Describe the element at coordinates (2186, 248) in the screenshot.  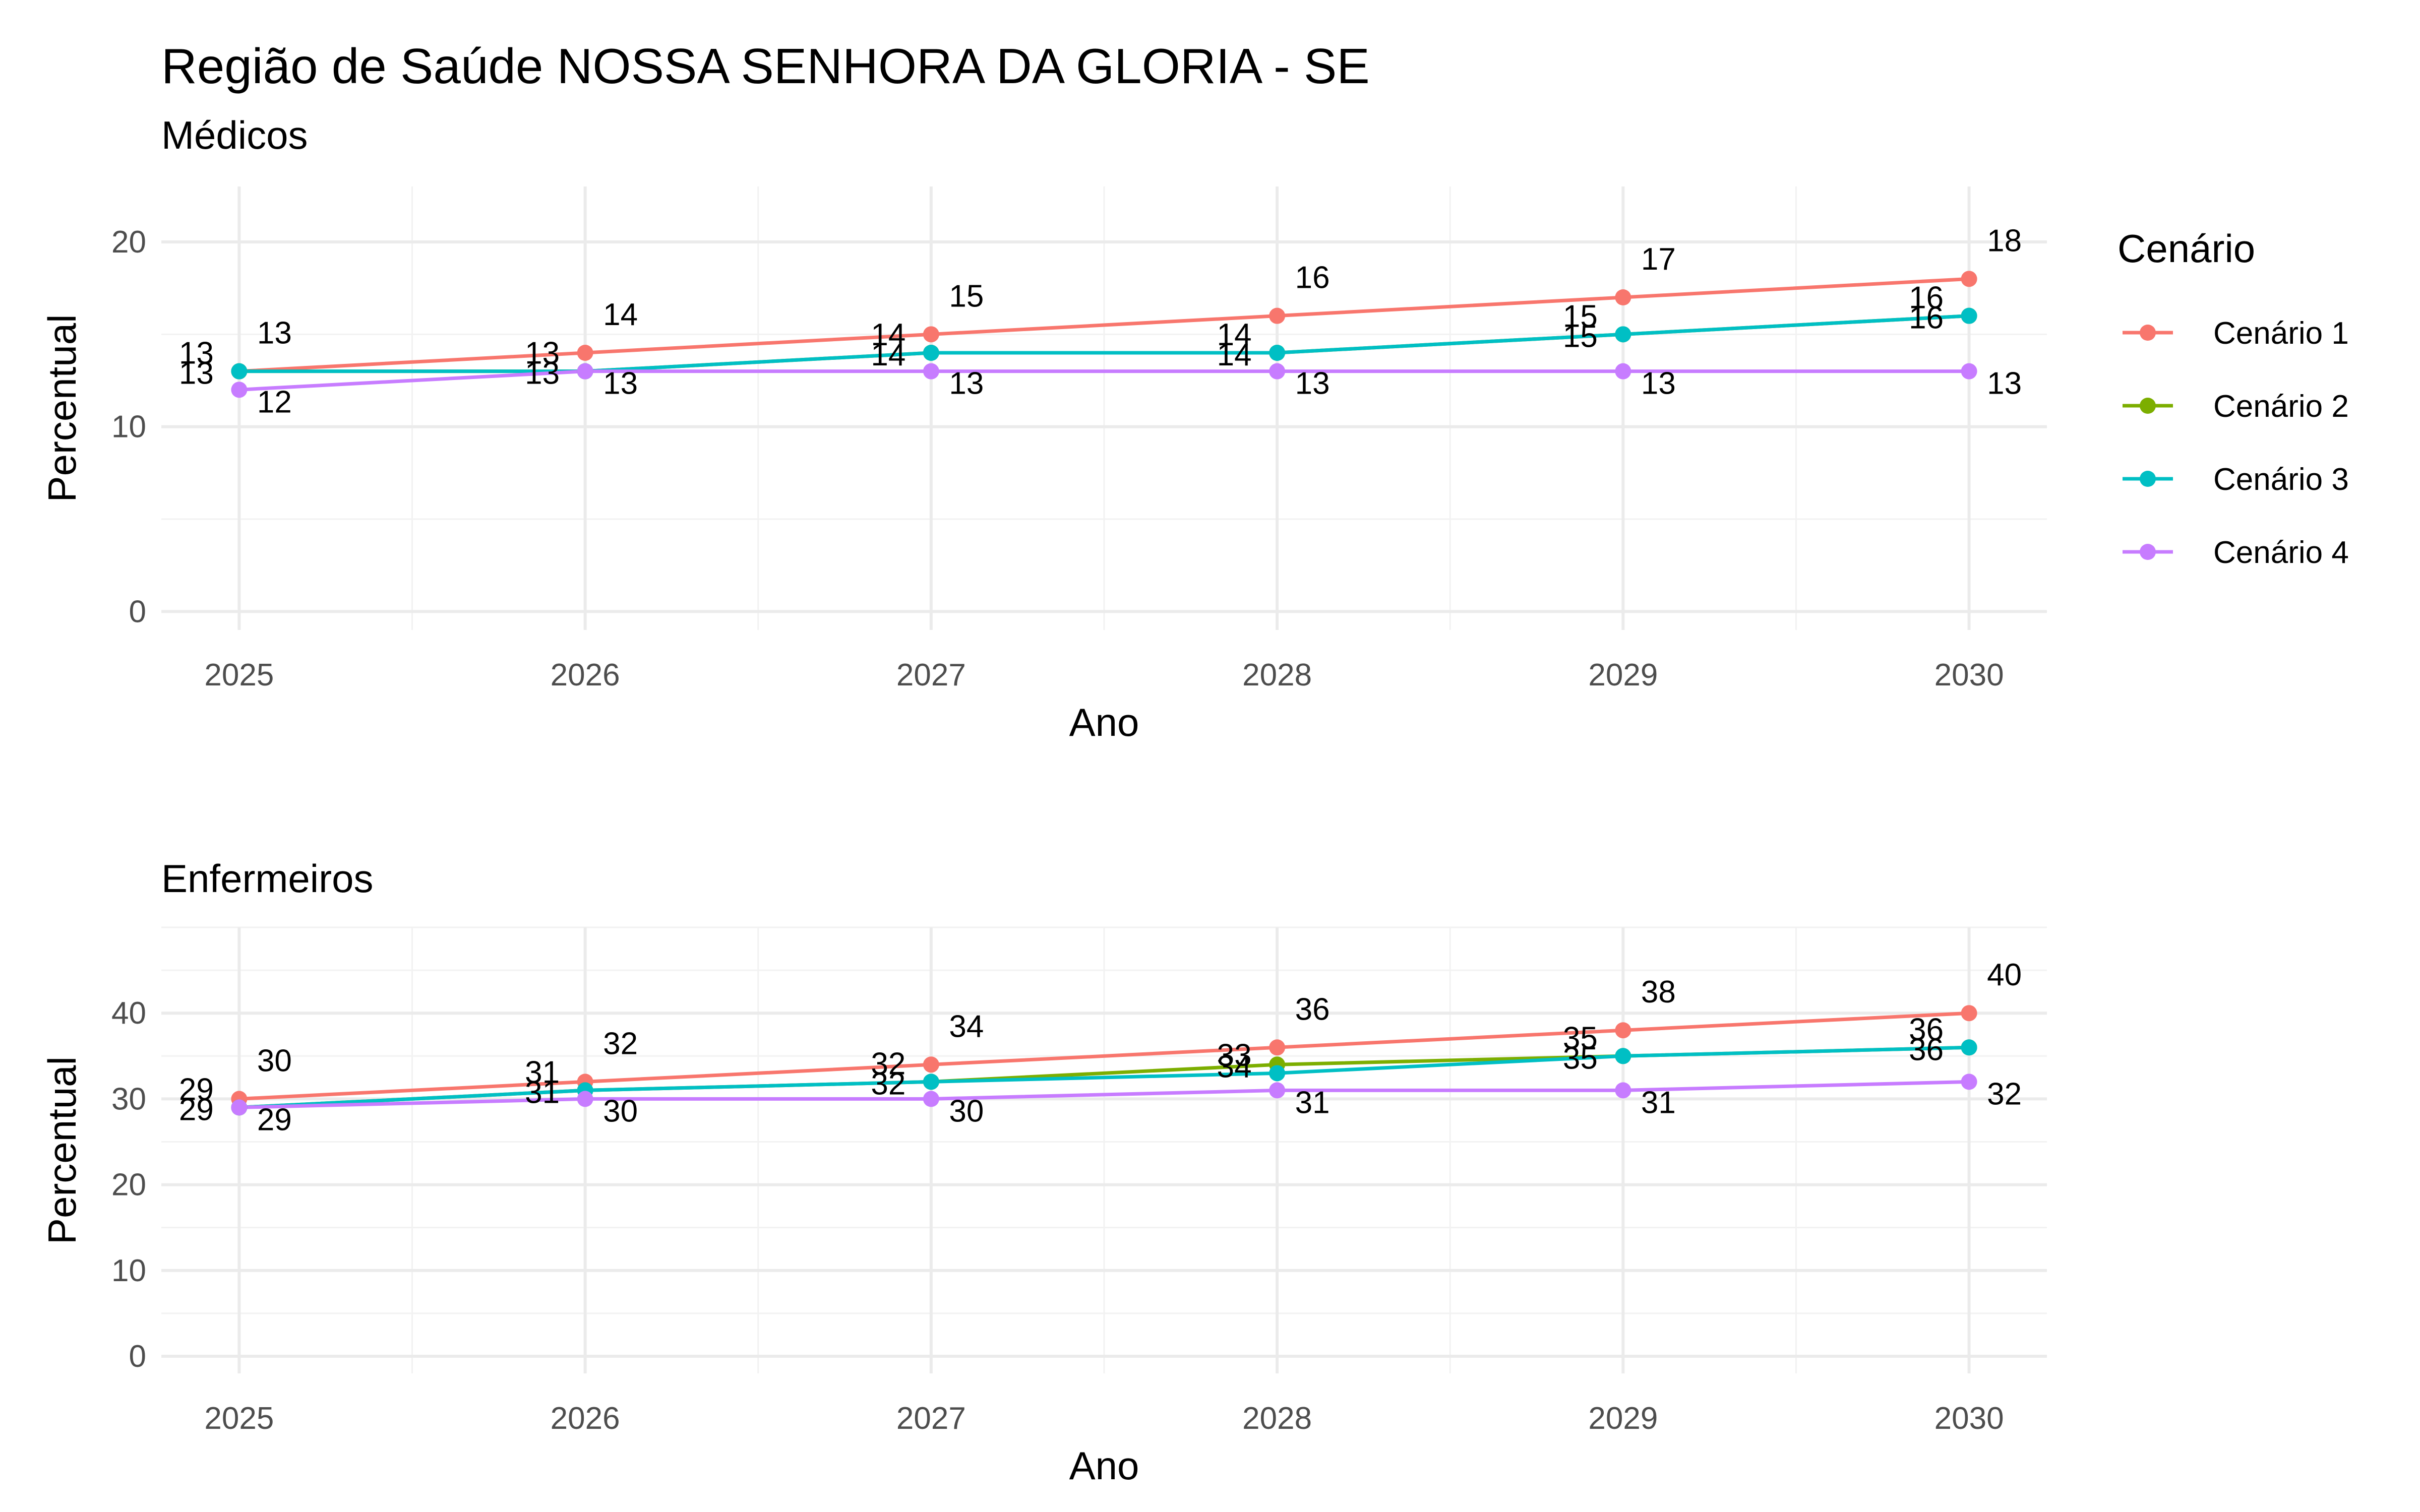
I see `legend-title: Cenário` at that location.